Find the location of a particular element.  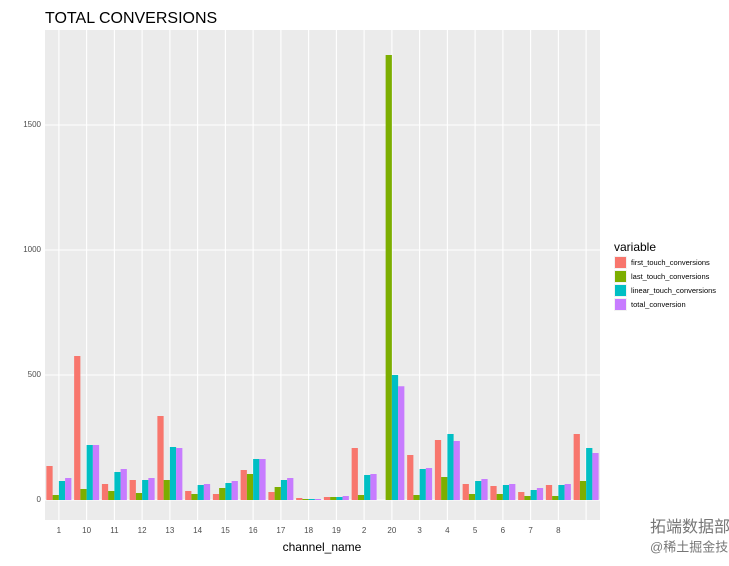

watermark: 拓端数据部落 is located at coordinates (689, 527).